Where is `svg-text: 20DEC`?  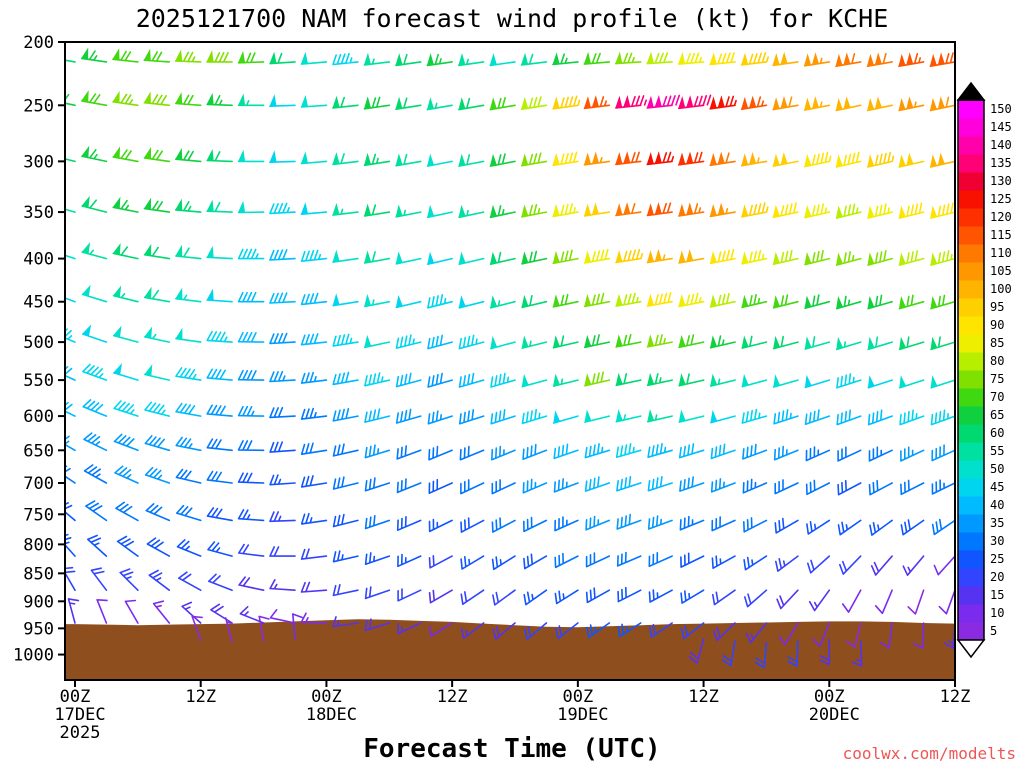 svg-text: 20DEC is located at coordinates (834, 715).